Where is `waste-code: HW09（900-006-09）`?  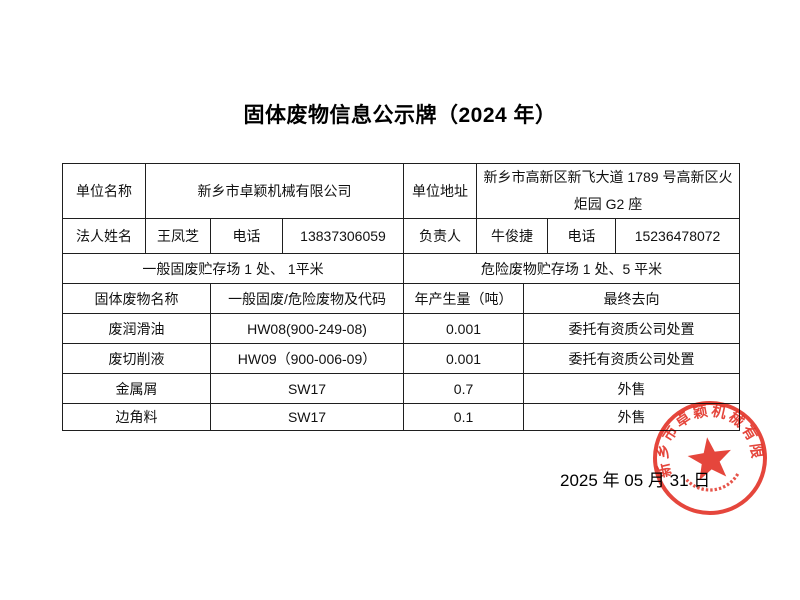
waste-code: HW09（900-006-09） is located at coordinates (307, 358).